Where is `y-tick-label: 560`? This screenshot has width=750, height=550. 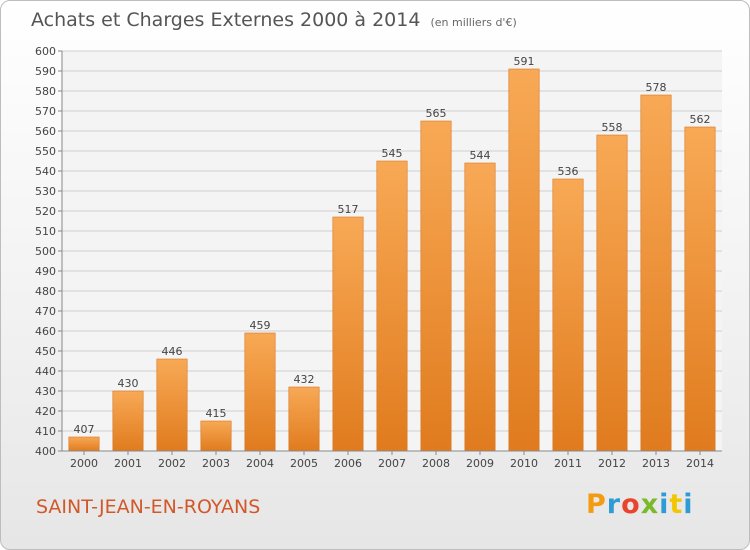
y-tick-label: 560 is located at coordinates (45, 131).